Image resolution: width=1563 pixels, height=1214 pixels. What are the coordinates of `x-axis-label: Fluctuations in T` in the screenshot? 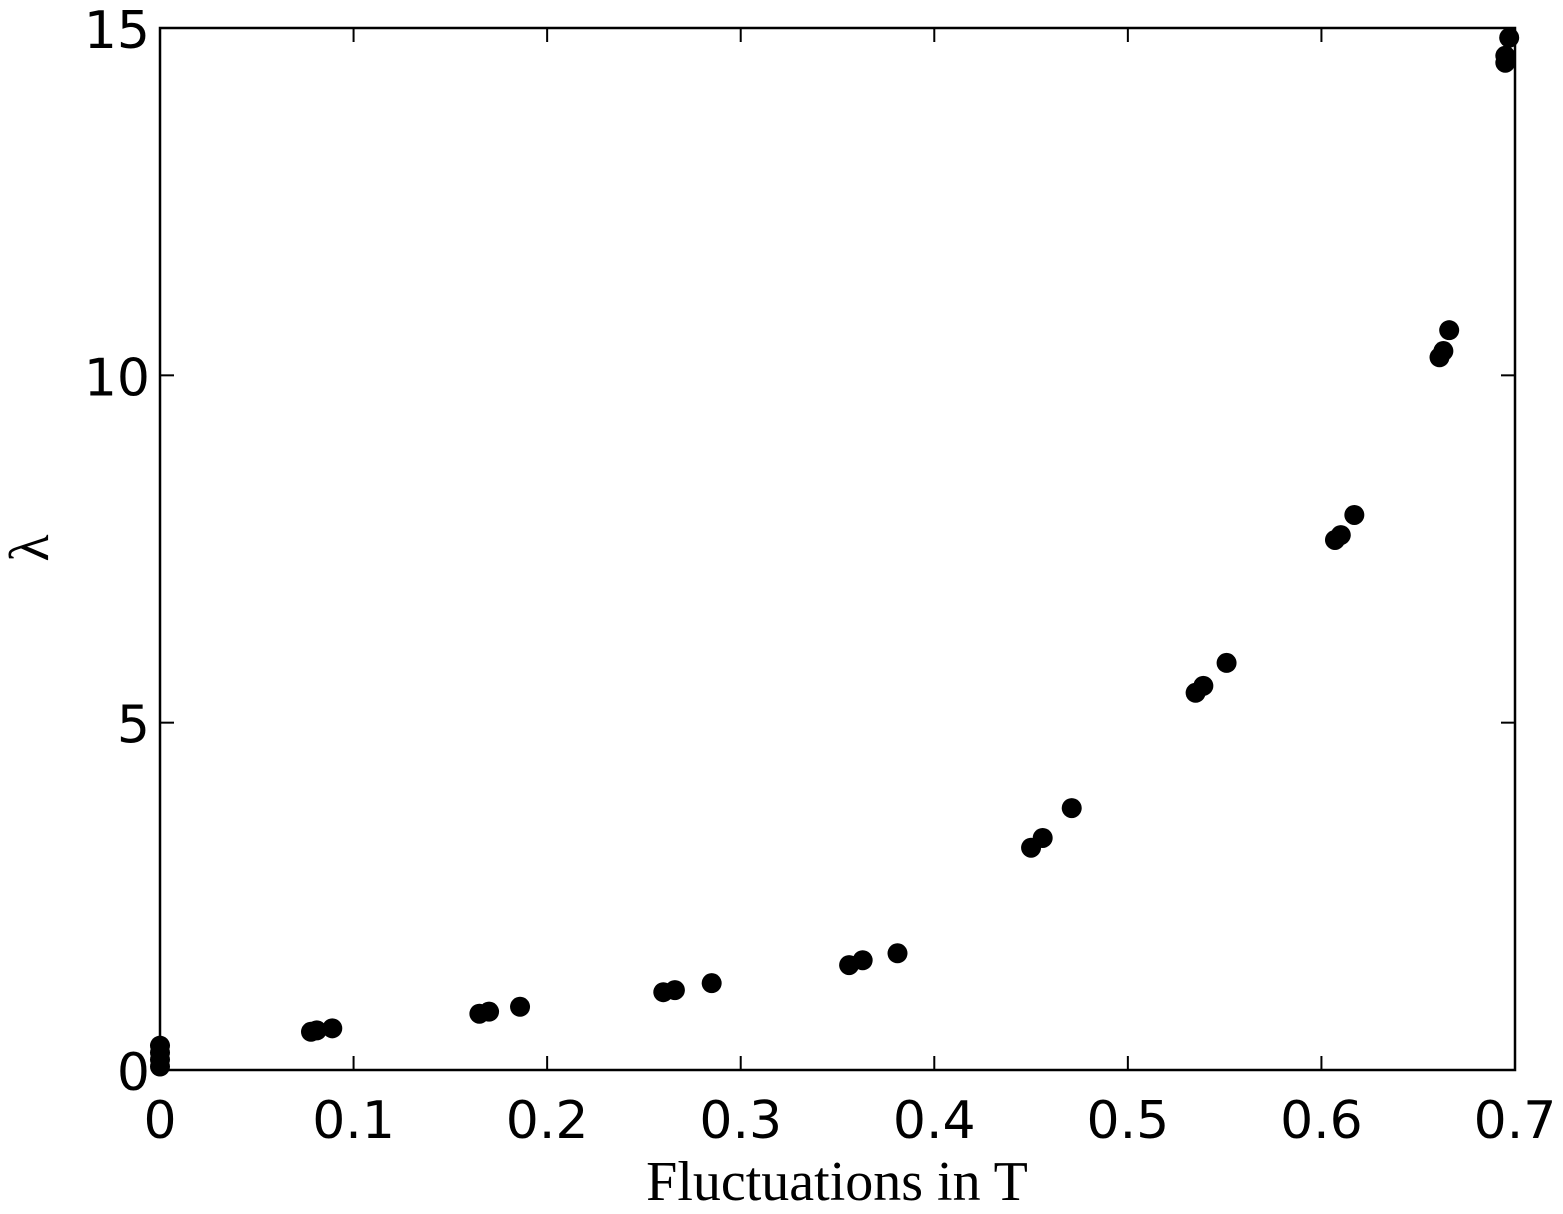 It's located at (837, 1182).